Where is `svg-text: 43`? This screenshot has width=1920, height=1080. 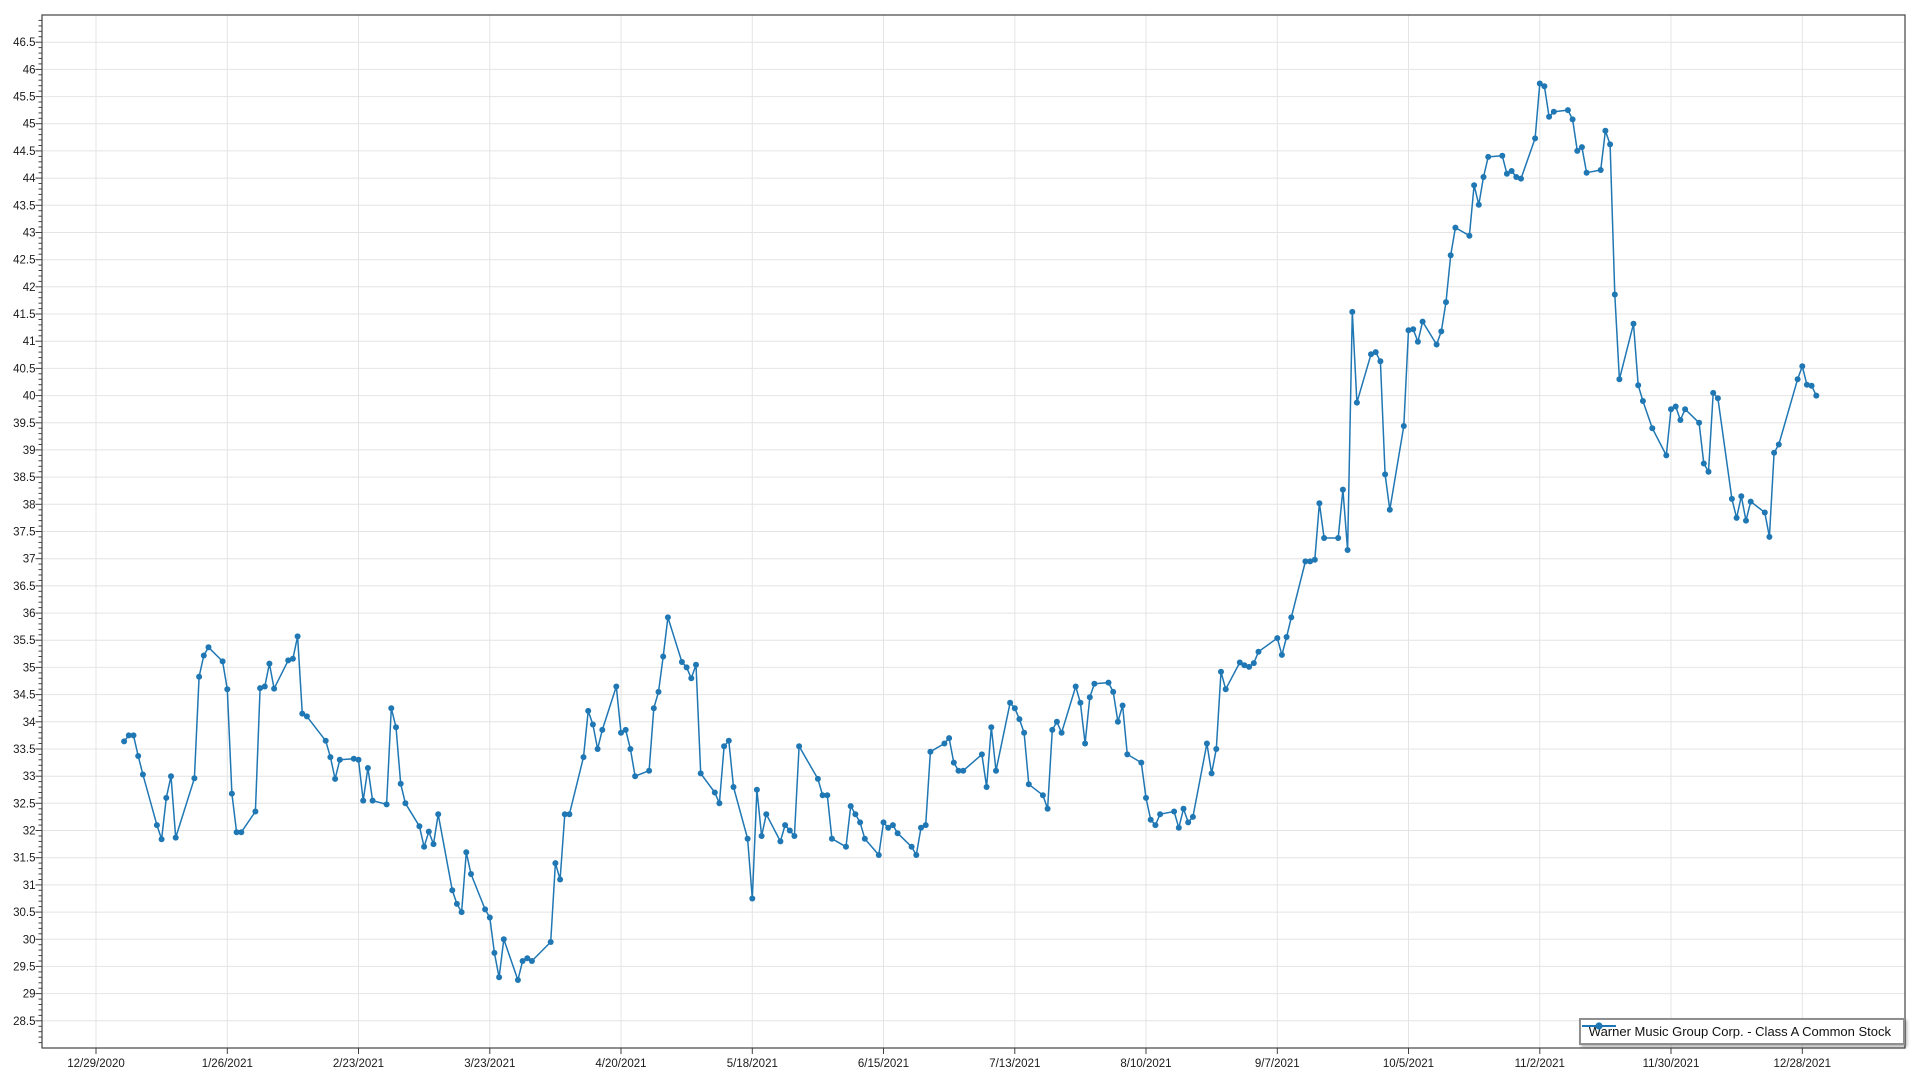 svg-text: 43 is located at coordinates (29, 234).